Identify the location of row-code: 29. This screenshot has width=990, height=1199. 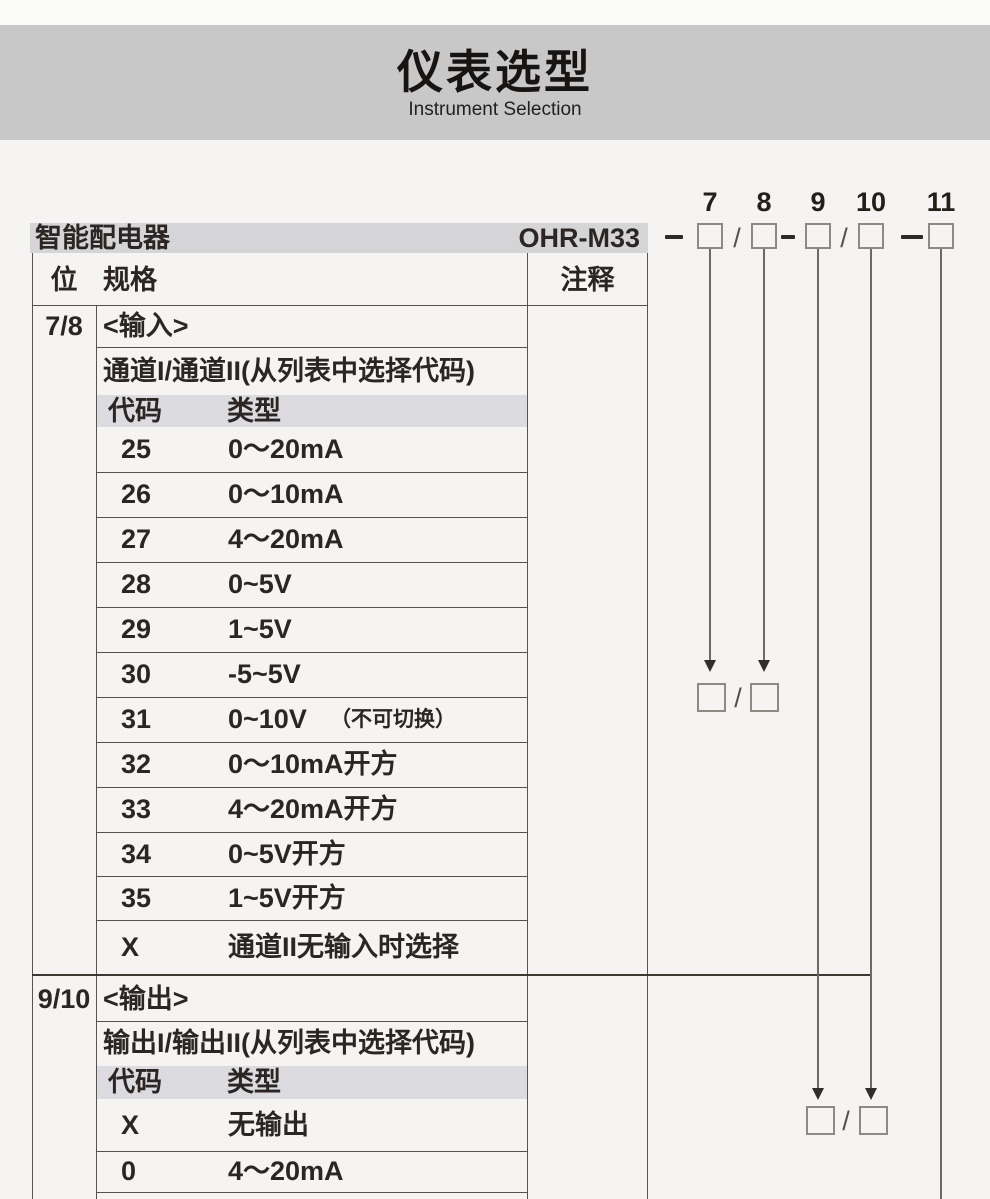
(136, 629).